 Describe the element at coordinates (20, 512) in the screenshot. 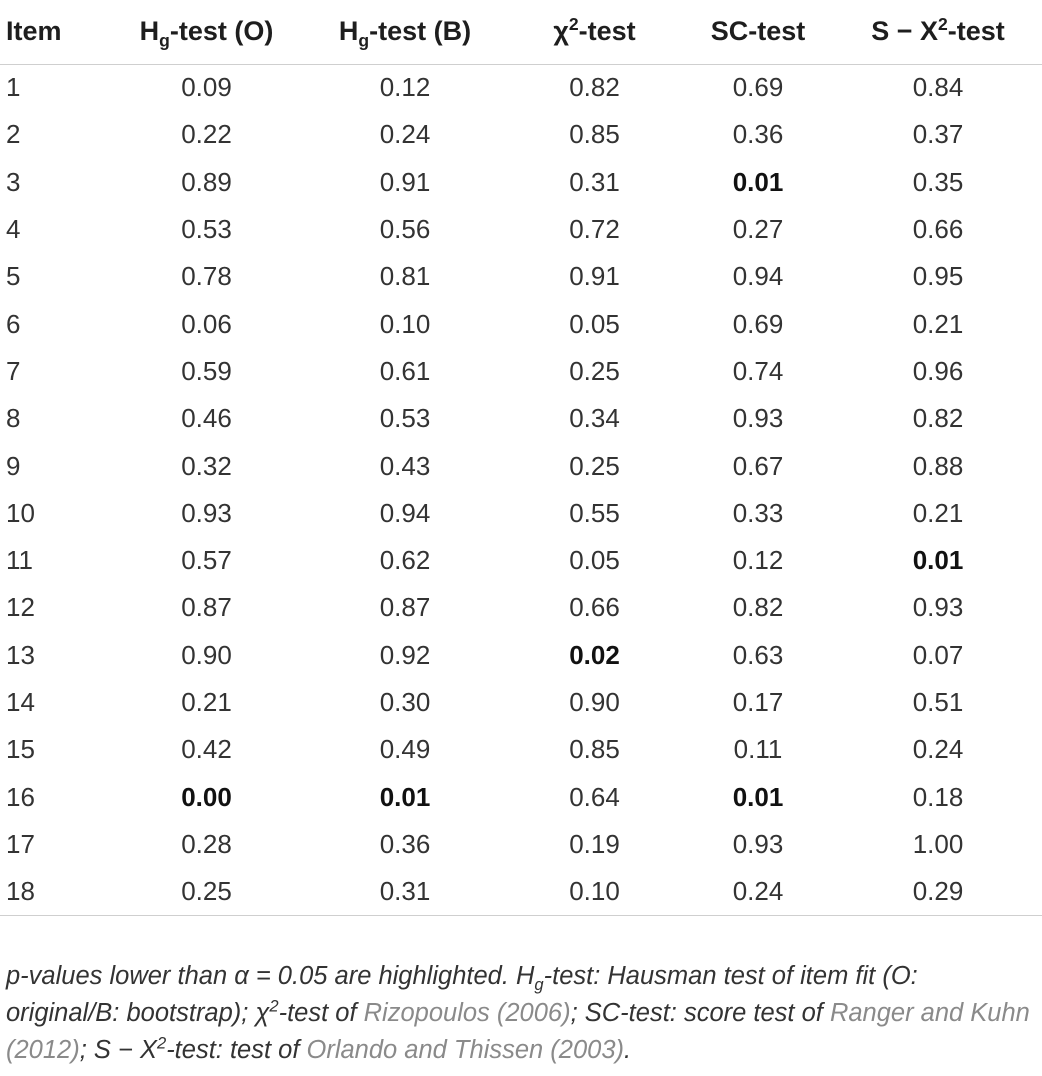

I see `item-number-cell: 10` at that location.